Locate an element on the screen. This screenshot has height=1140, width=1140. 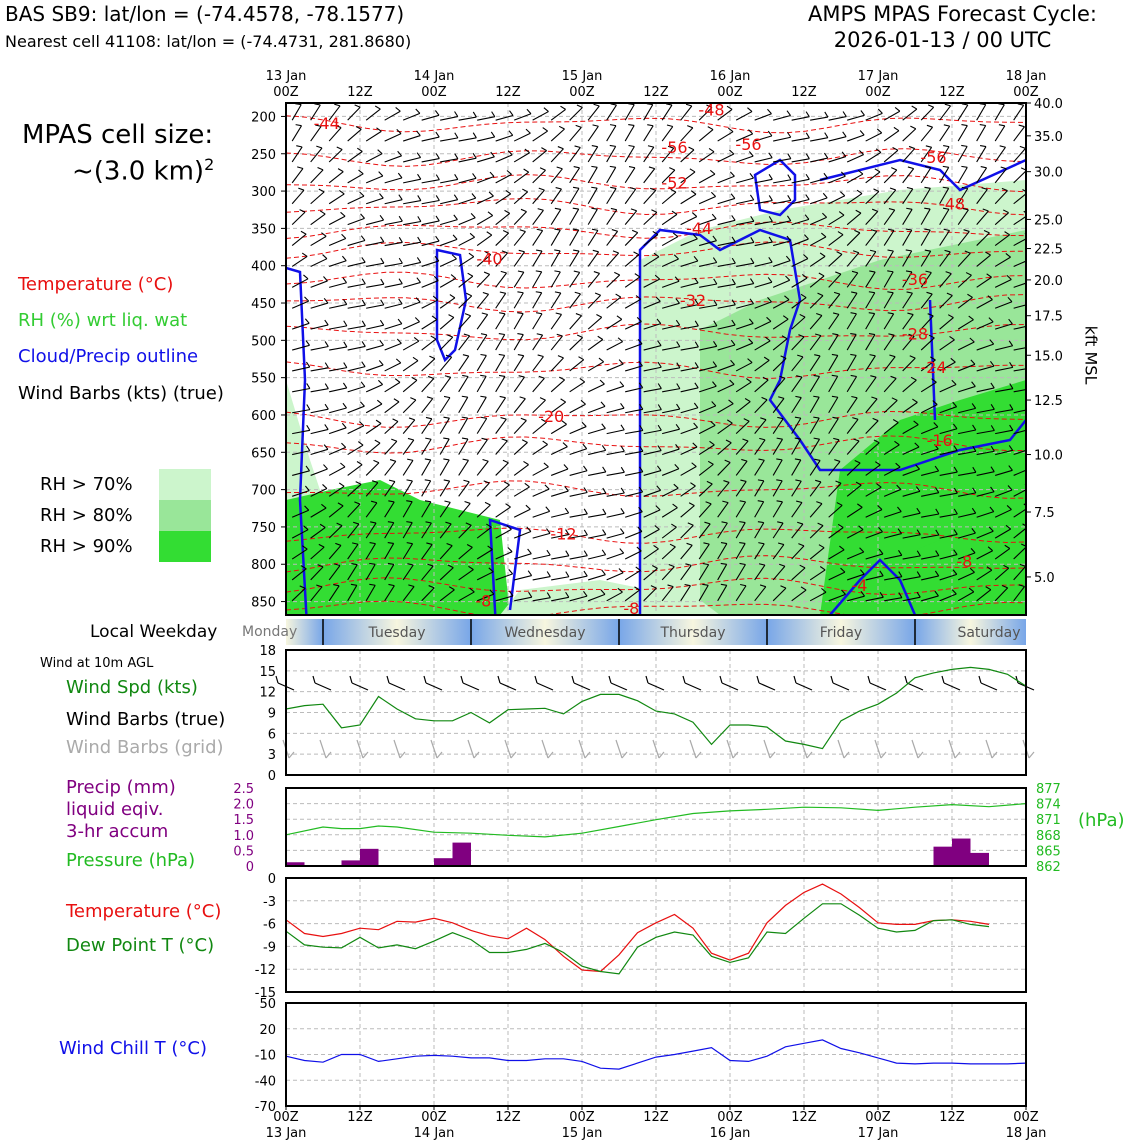
isotherm-label: -44 is located at coordinates (699, 228).